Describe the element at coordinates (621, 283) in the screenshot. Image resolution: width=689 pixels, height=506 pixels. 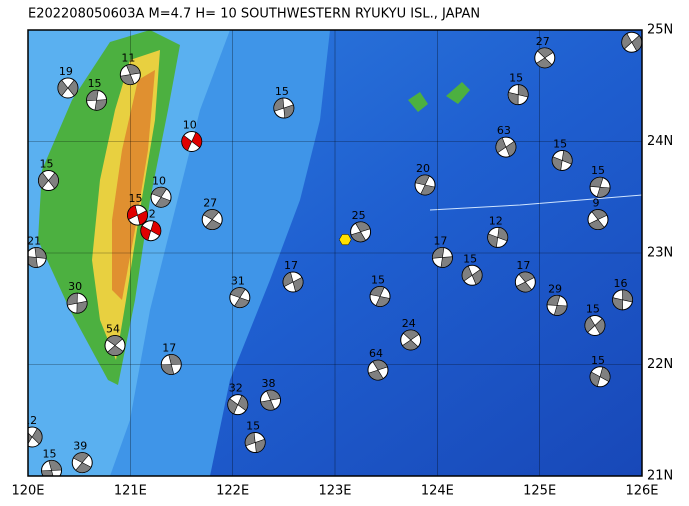
I see `depth-label: 16` at that location.